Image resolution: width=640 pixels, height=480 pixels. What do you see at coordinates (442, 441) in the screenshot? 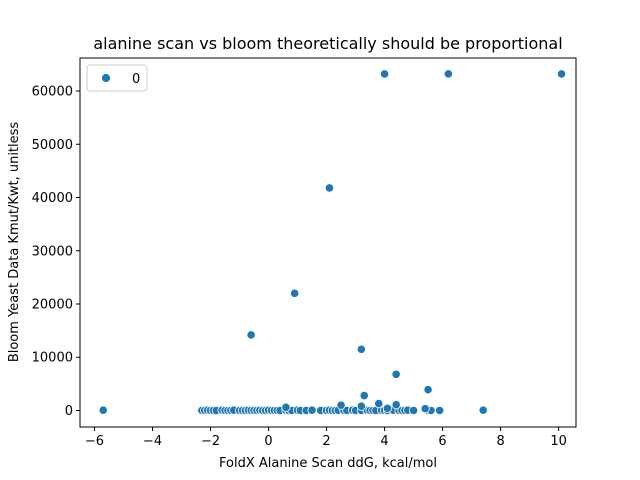
I see `x-tick-label: 6` at bounding box center [442, 441].